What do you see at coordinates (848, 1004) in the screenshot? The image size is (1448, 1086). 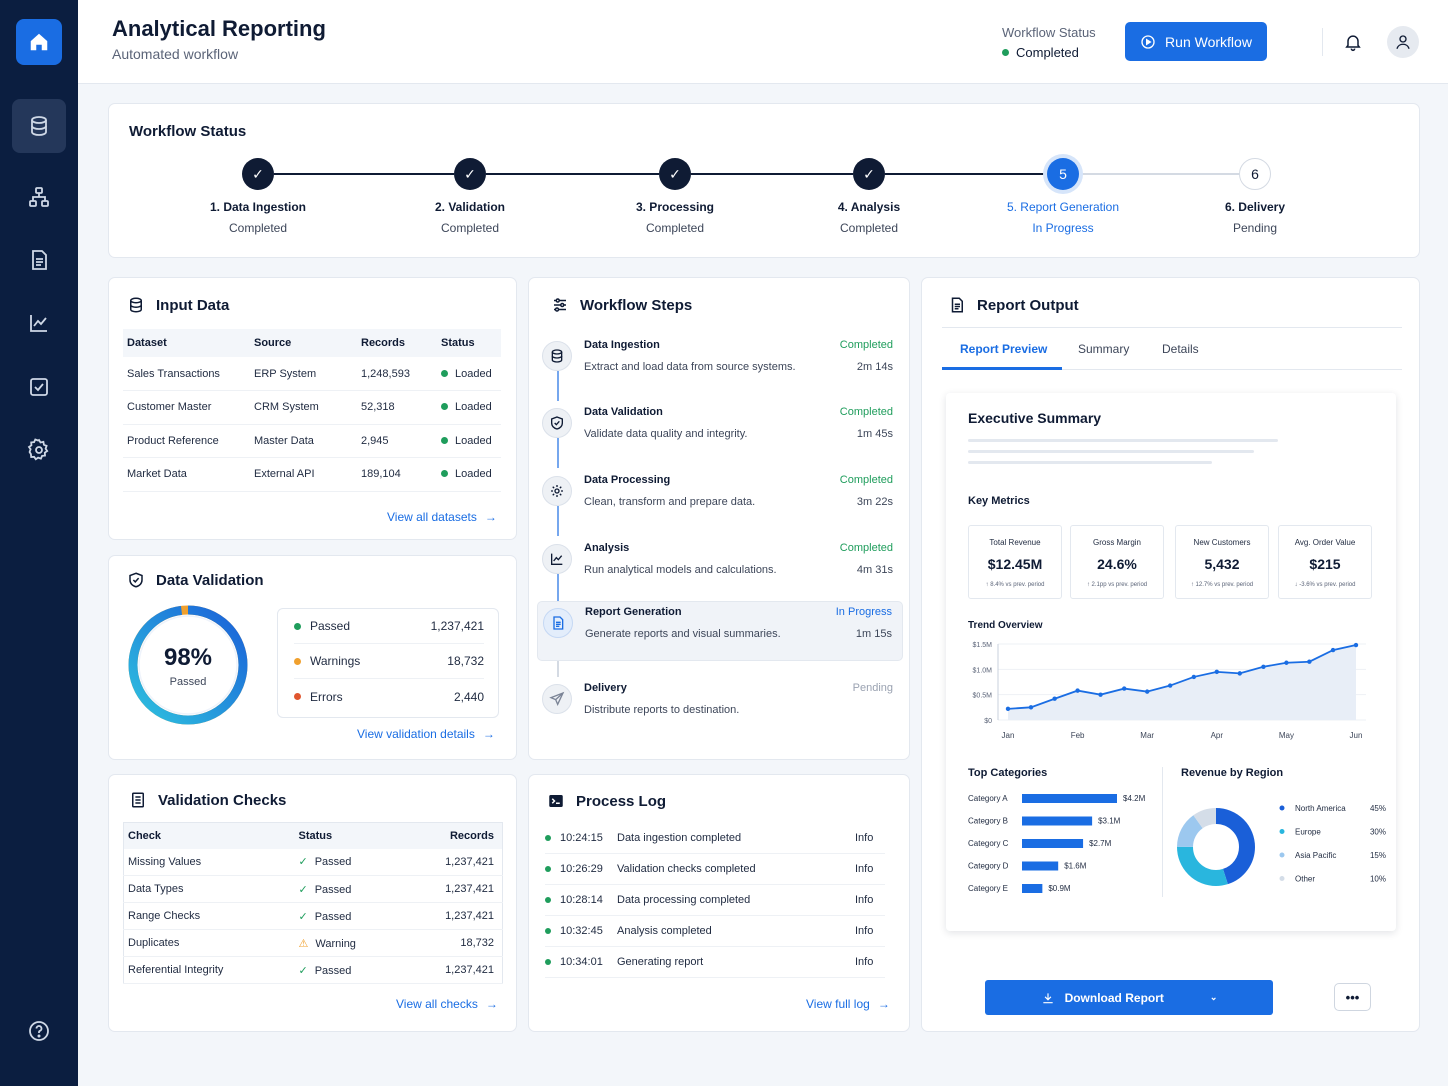 I see `view-full-log-link: View full log →` at bounding box center [848, 1004].